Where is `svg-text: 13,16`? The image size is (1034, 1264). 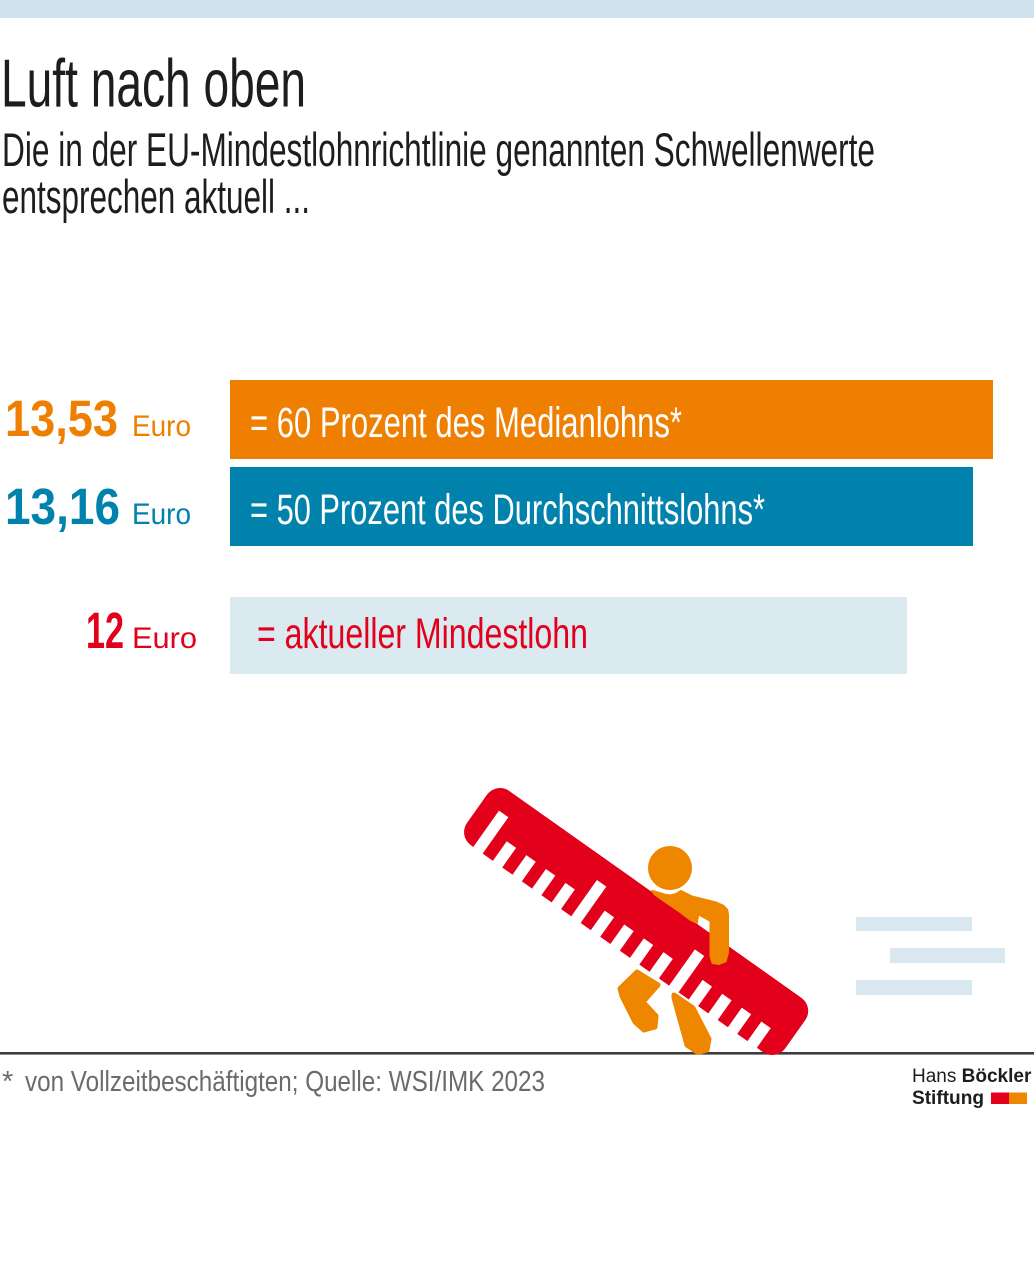 svg-text: 13,16 is located at coordinates (62, 506).